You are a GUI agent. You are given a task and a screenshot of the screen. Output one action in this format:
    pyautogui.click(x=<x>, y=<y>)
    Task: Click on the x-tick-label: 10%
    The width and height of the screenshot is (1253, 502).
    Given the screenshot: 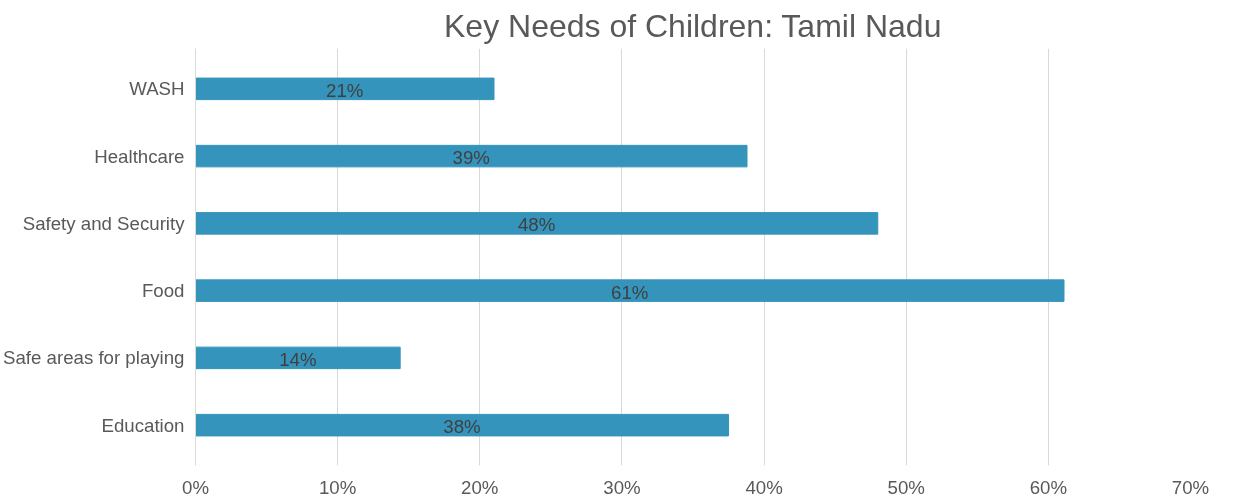 What is the action you would take?
    pyautogui.click(x=337, y=487)
    